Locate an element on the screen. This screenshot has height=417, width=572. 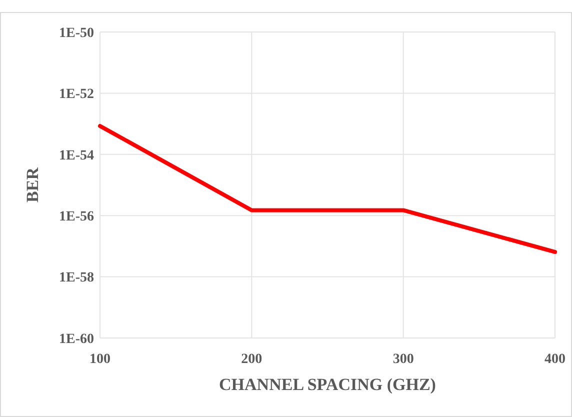
y-tick-label: 1E-60 is located at coordinates (76, 339).